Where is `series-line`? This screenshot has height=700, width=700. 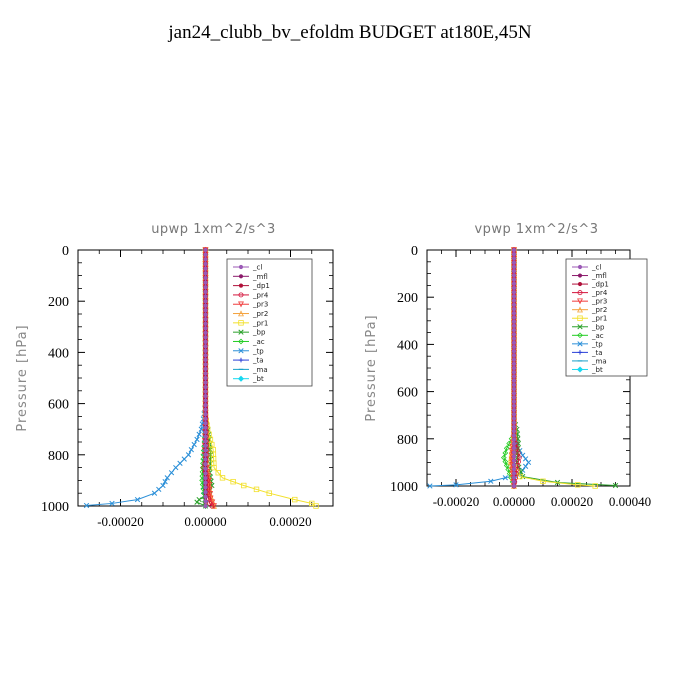
series-line is located at coordinates (146, 378).